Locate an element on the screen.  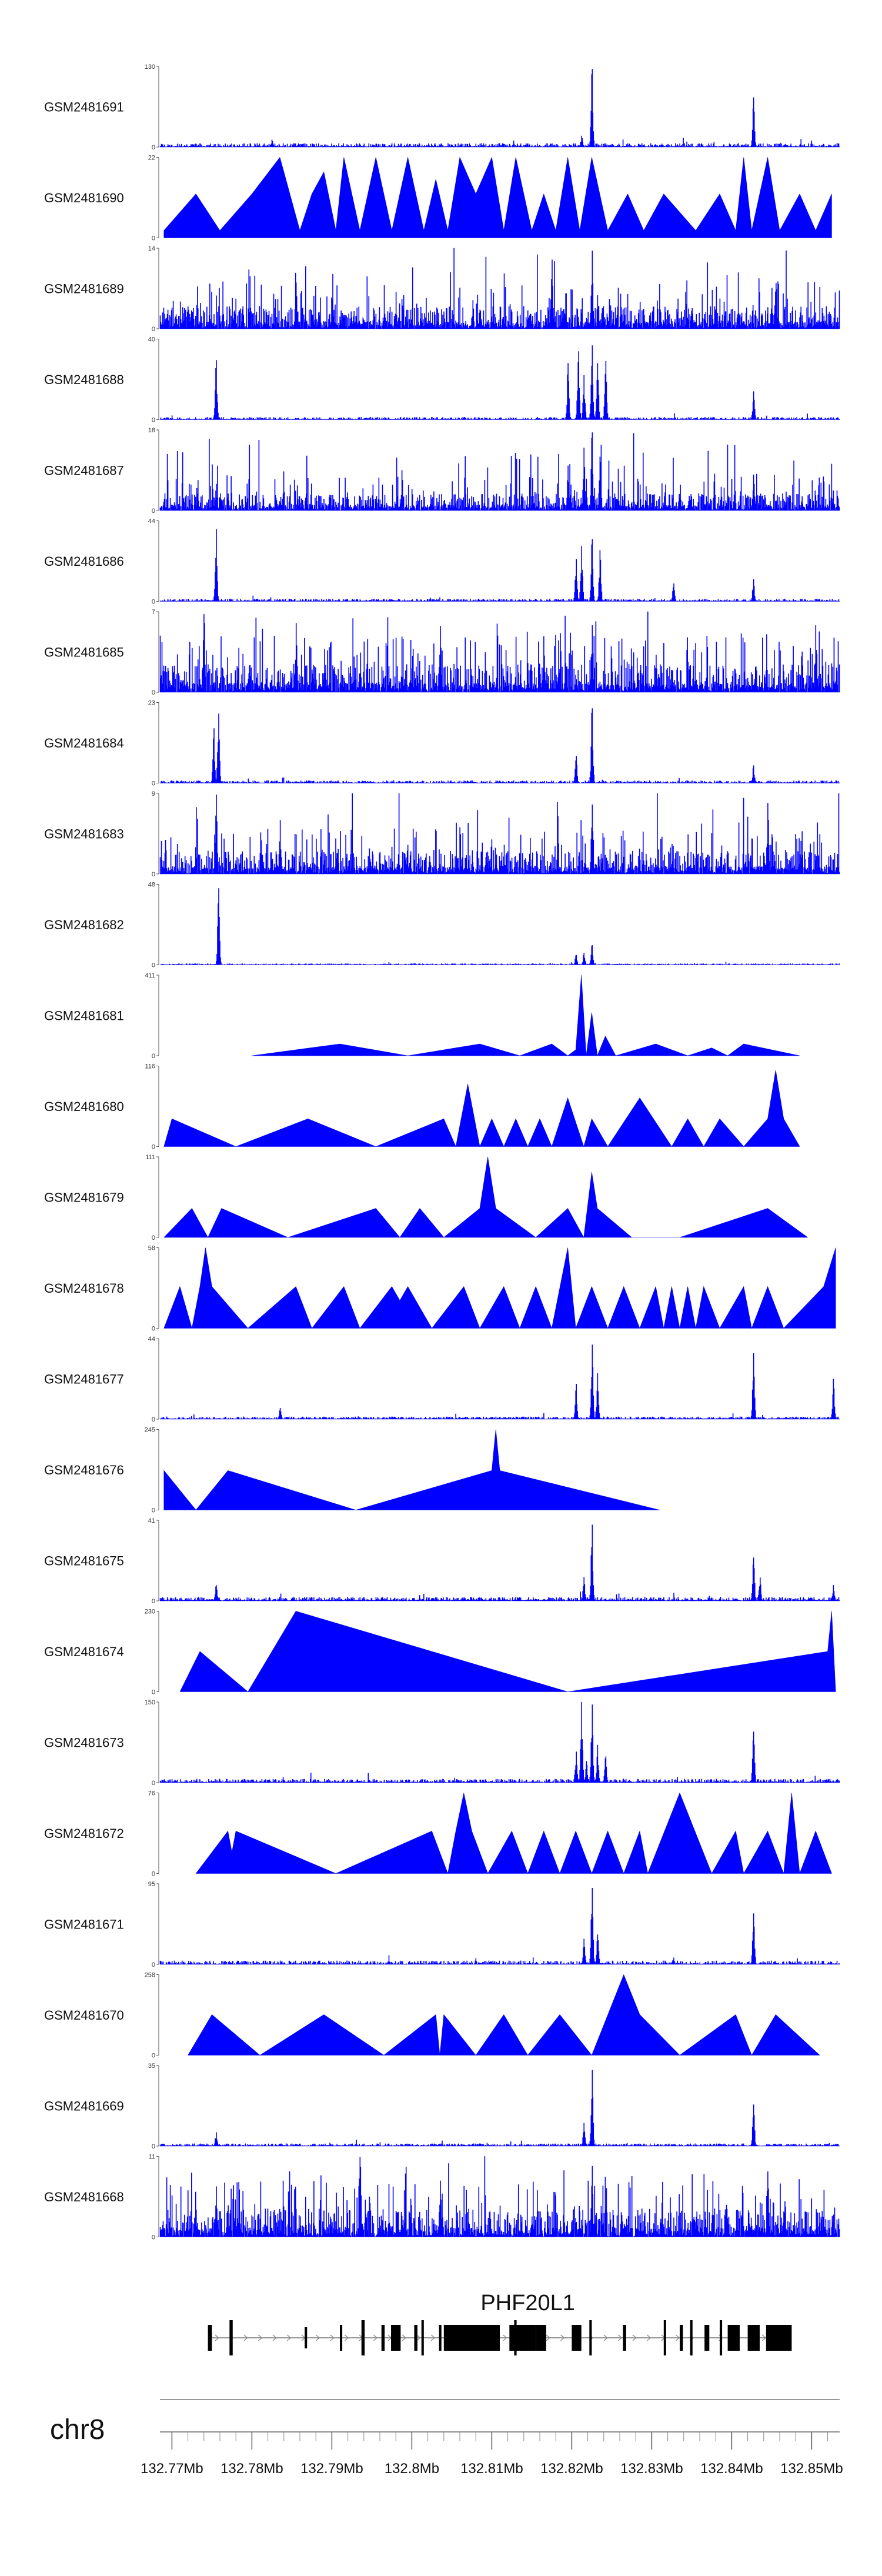
track-gsm2481669: GSM2481669 35 0 is located at coordinates (442, 2106).